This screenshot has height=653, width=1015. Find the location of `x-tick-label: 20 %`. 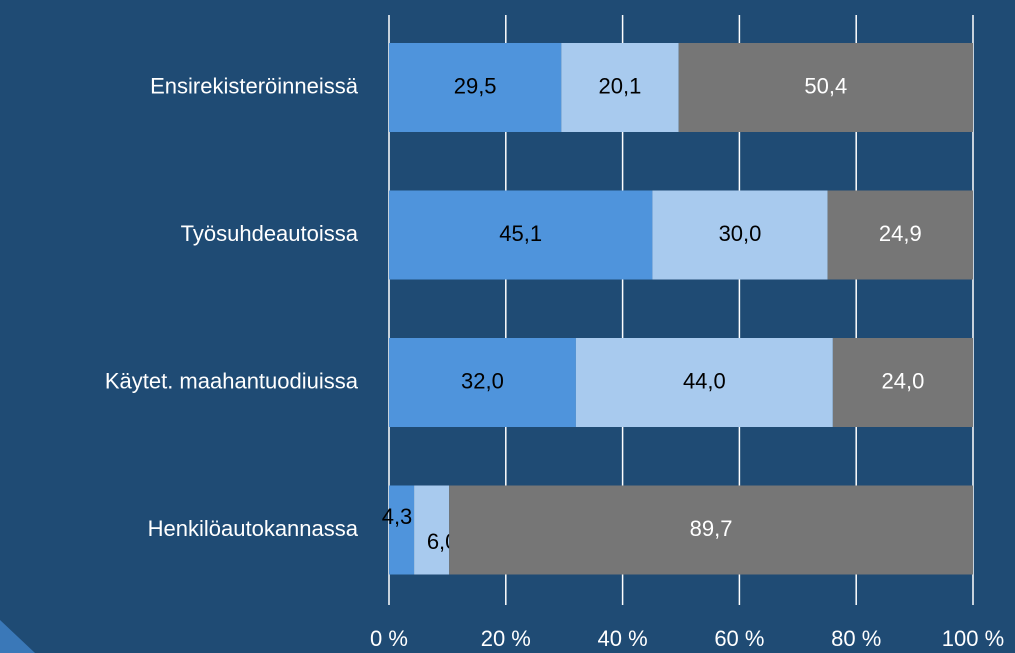

x-tick-label: 20 % is located at coordinates (506, 638).